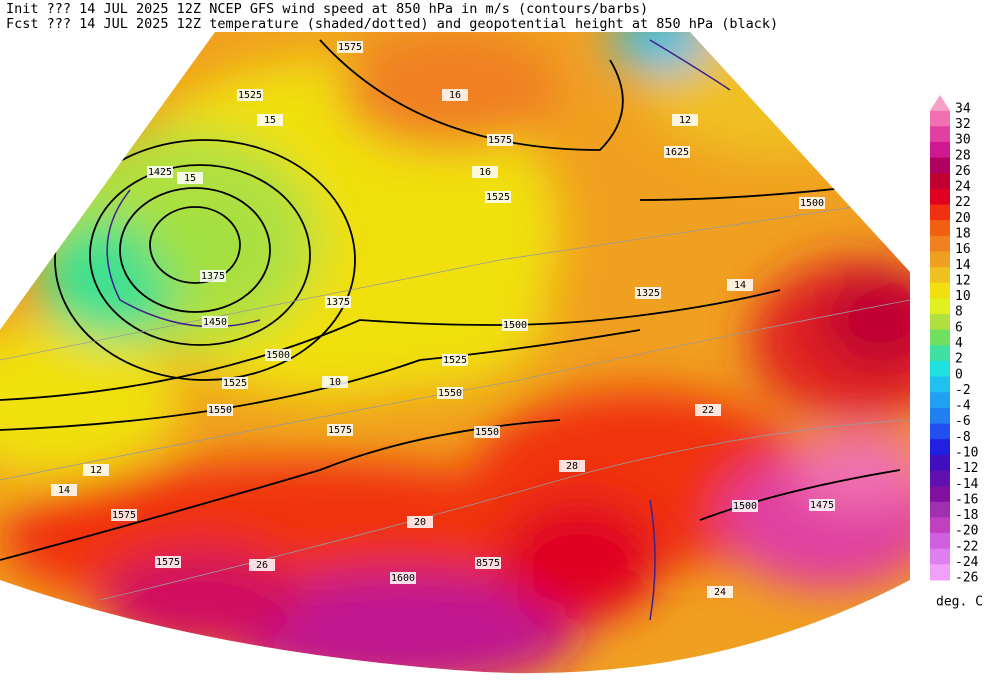  I want to click on colorbar-label: -6, so click(963, 421).